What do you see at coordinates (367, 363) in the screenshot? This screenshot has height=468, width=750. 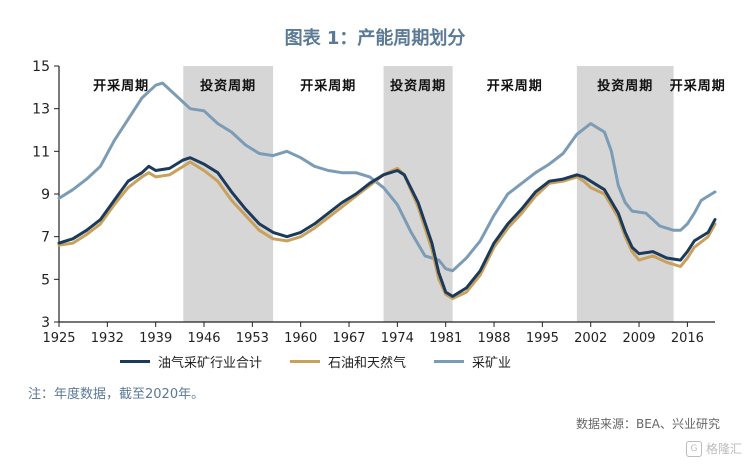 I see `legend-label-oil-gas: 石油和天然气` at bounding box center [367, 363].